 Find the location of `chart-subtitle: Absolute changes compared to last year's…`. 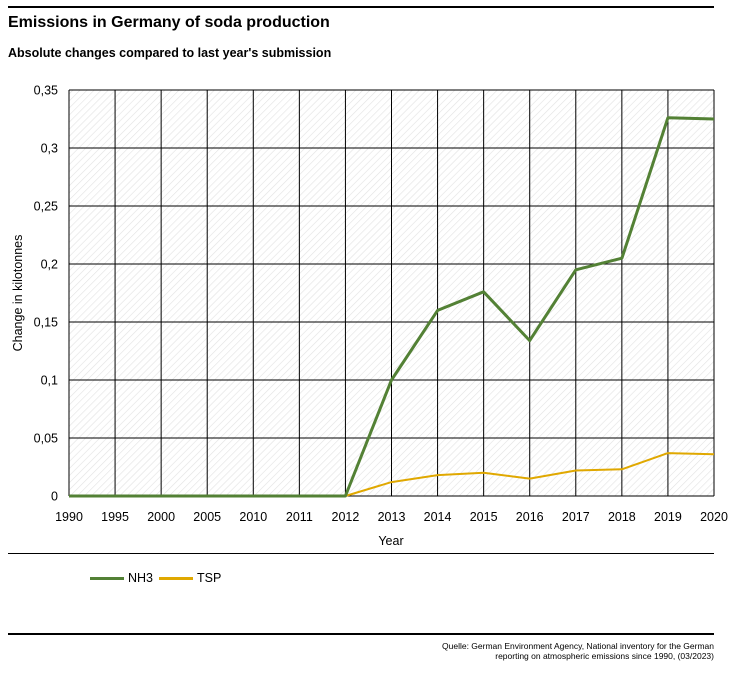

chart-subtitle: Absolute changes compared to last year's… is located at coordinates (170, 53).